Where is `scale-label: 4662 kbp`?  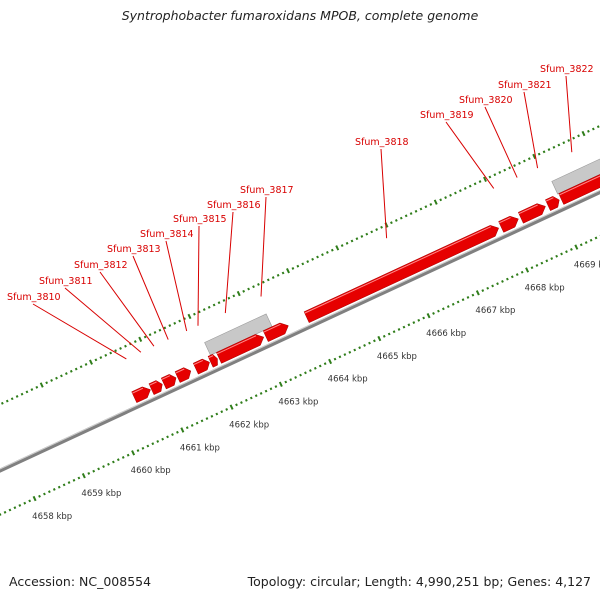
scale-label: 4662 kbp is located at coordinates (249, 425).